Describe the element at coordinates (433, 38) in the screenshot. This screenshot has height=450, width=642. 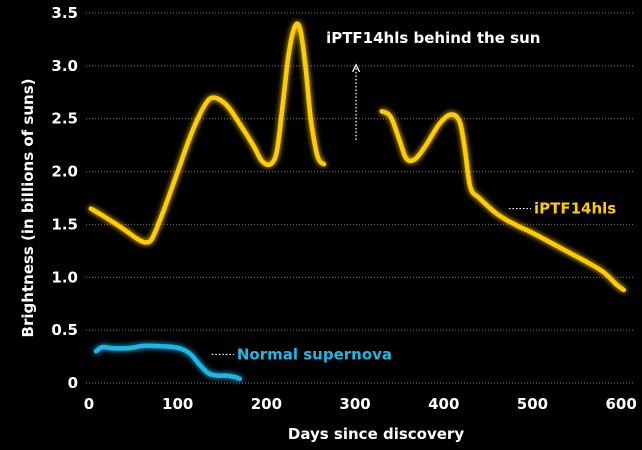
I see `annotation-behind-sun: iPTF14hls behind the sun` at that location.